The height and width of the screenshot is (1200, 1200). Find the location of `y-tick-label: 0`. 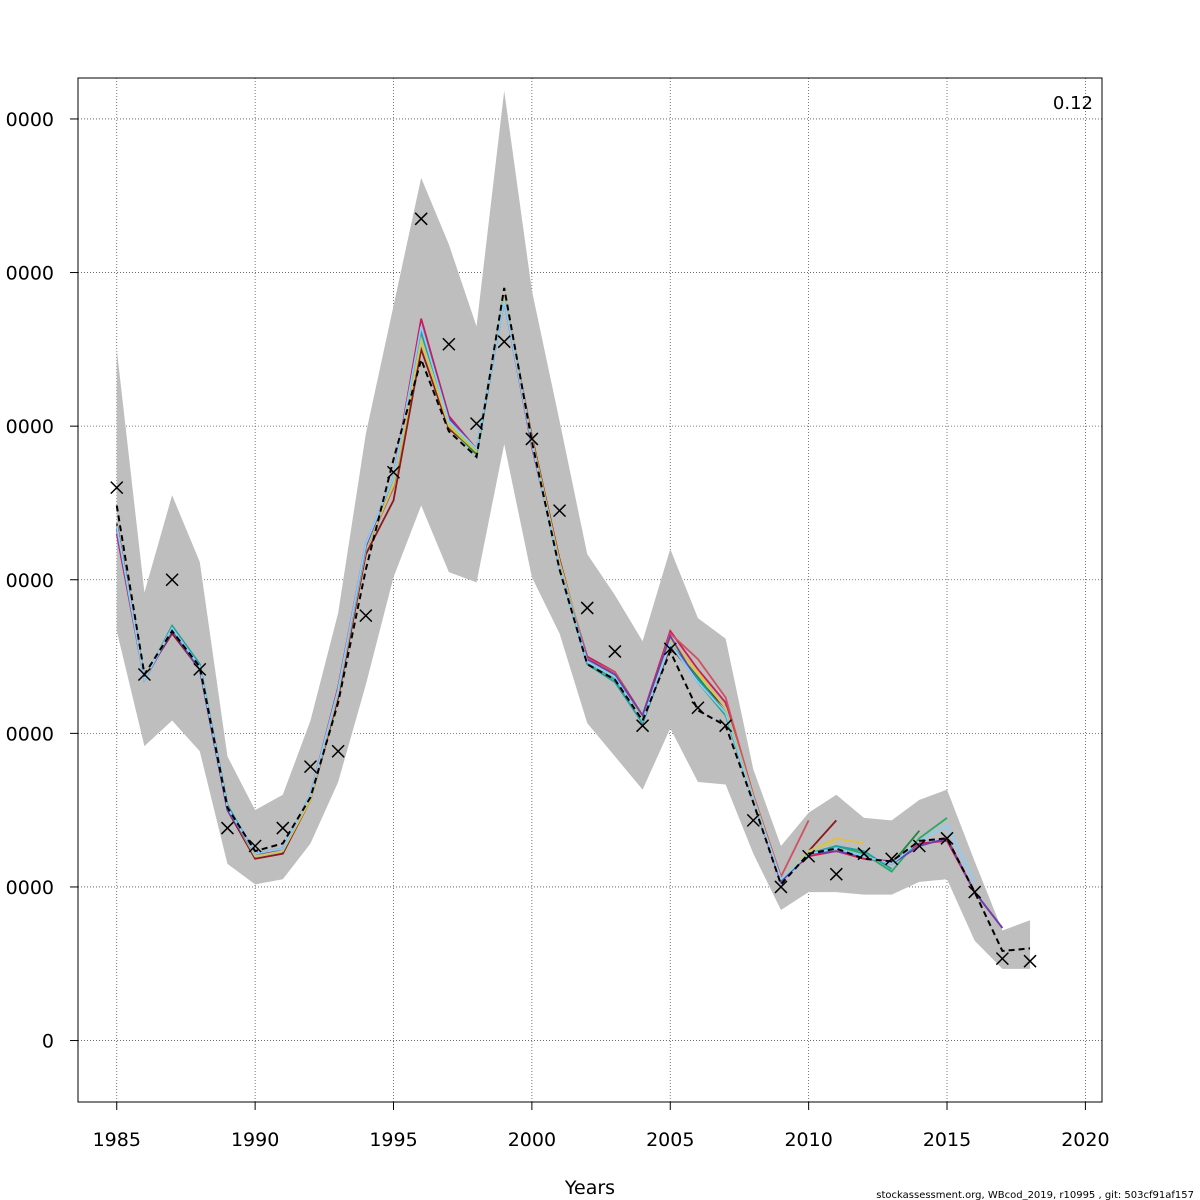

y-tick-label: 0 is located at coordinates (48, 1042).